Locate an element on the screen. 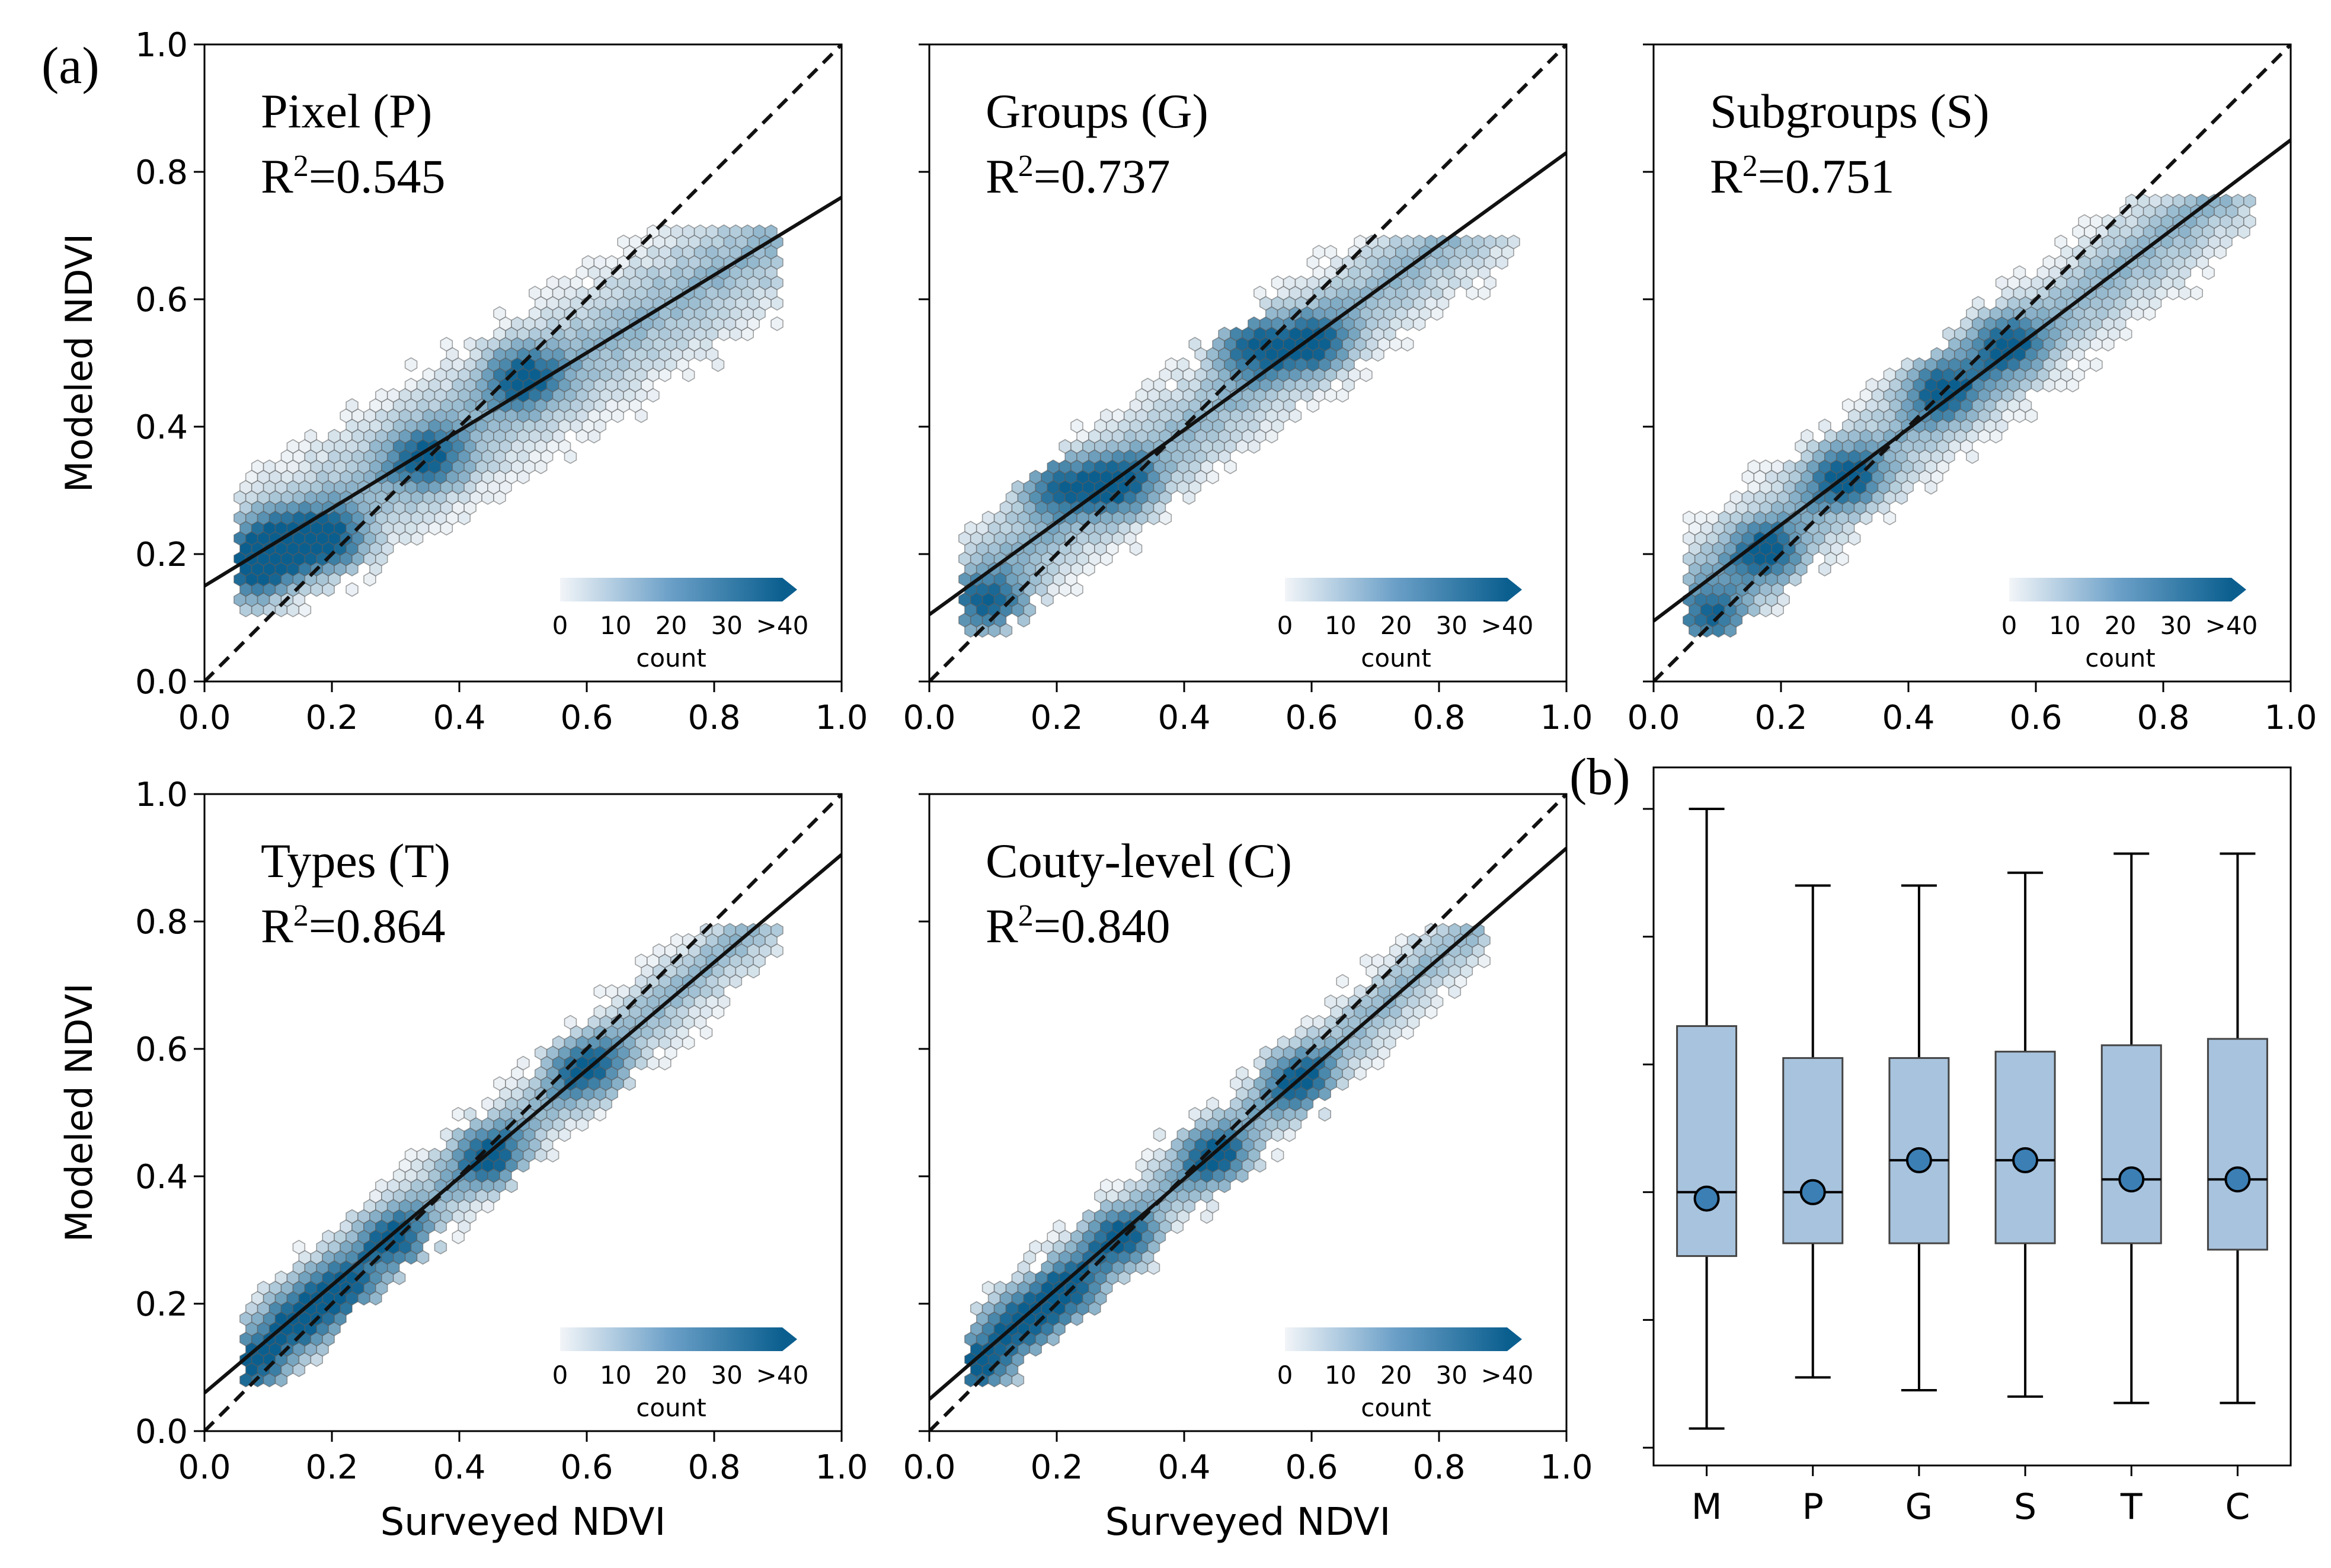 The height and width of the screenshot is (1568, 2331). x-tick-label: 0.6 is located at coordinates (586, 718).